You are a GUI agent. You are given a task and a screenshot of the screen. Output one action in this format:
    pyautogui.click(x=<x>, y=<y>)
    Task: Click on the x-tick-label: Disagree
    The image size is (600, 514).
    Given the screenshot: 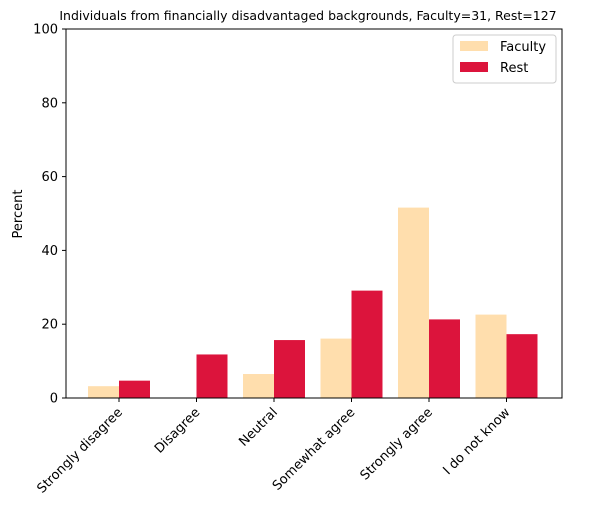 What is the action you would take?
    pyautogui.click(x=177, y=430)
    